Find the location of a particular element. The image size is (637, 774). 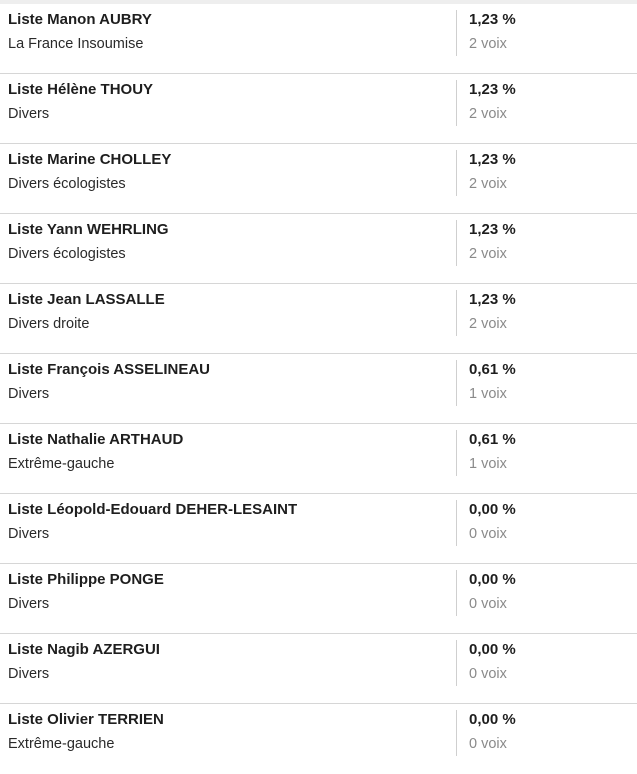

list-name: Liste Nathalie ARTHAUD is located at coordinates (96, 439).